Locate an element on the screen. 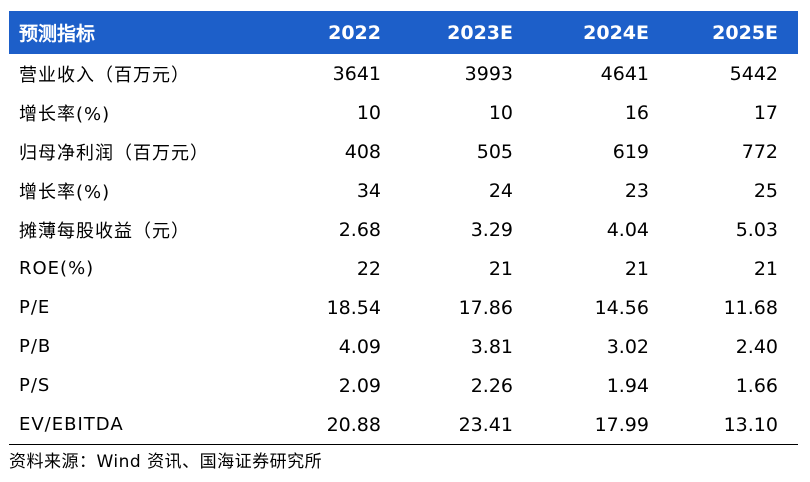  cell-2023e: 3.81 is located at coordinates (491, 346).